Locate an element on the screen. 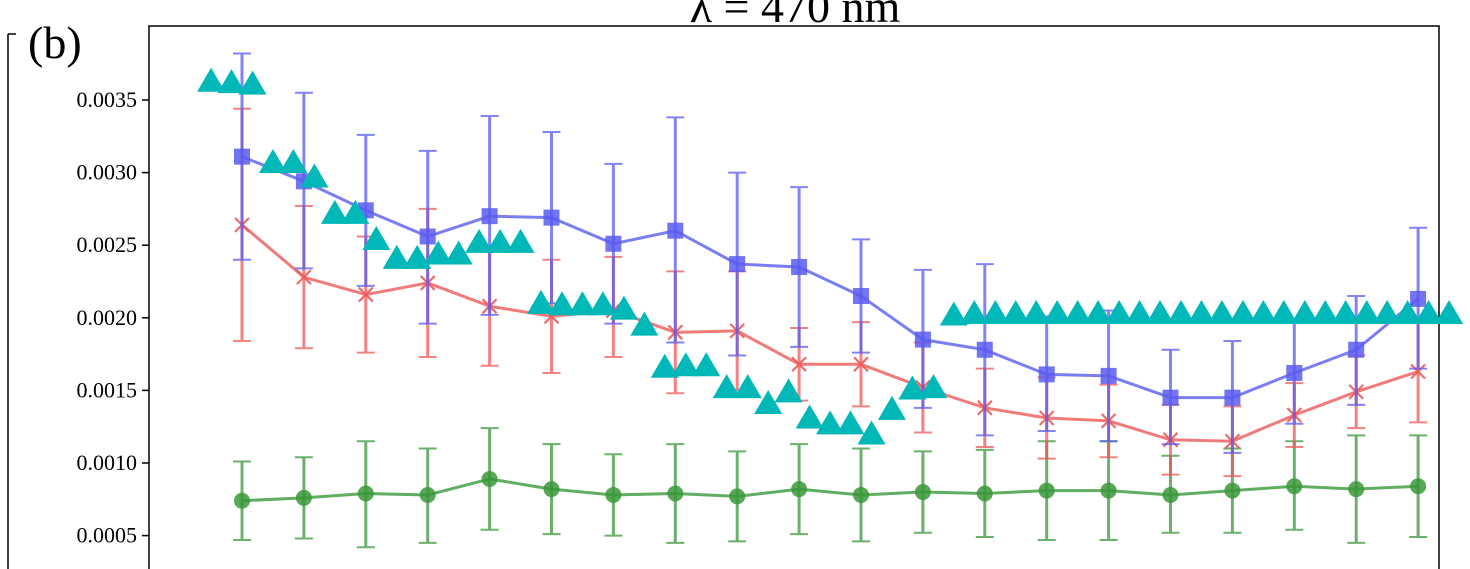  left-bracket is located at coordinates (11, 301).